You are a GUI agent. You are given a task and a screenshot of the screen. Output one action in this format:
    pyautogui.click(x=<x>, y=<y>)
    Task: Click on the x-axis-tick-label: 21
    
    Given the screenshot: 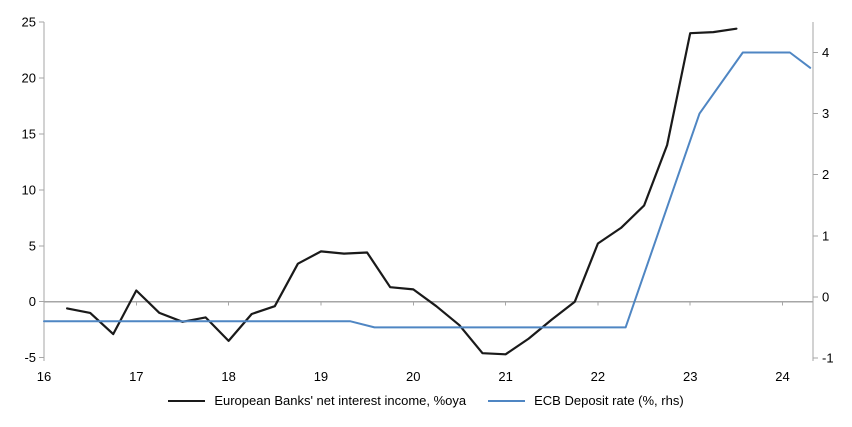 What is the action you would take?
    pyautogui.click(x=505, y=376)
    